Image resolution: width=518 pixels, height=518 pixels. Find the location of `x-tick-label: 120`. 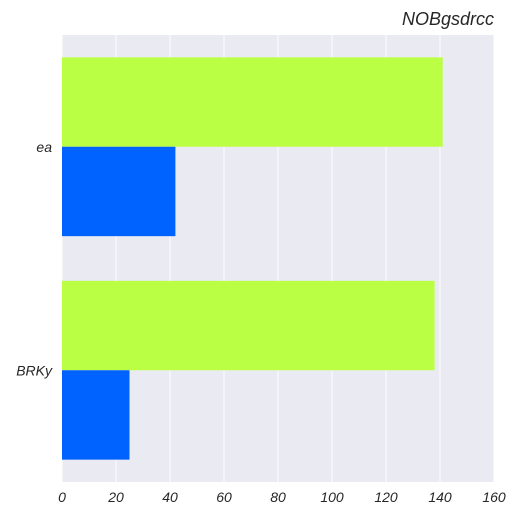

x-tick-label: 120 is located at coordinates (386, 497).